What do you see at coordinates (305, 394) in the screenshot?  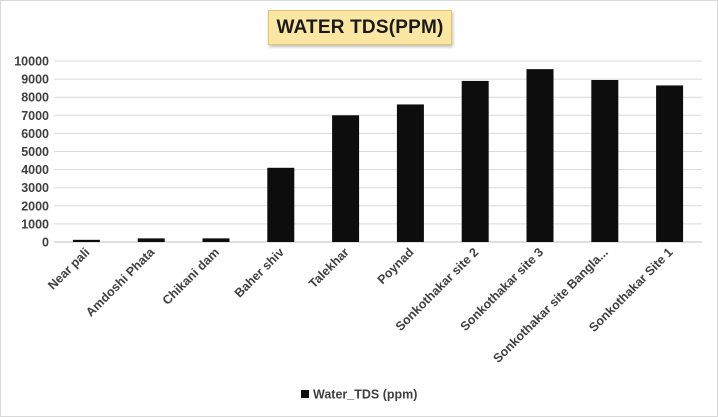 I see `legend-swatch` at bounding box center [305, 394].